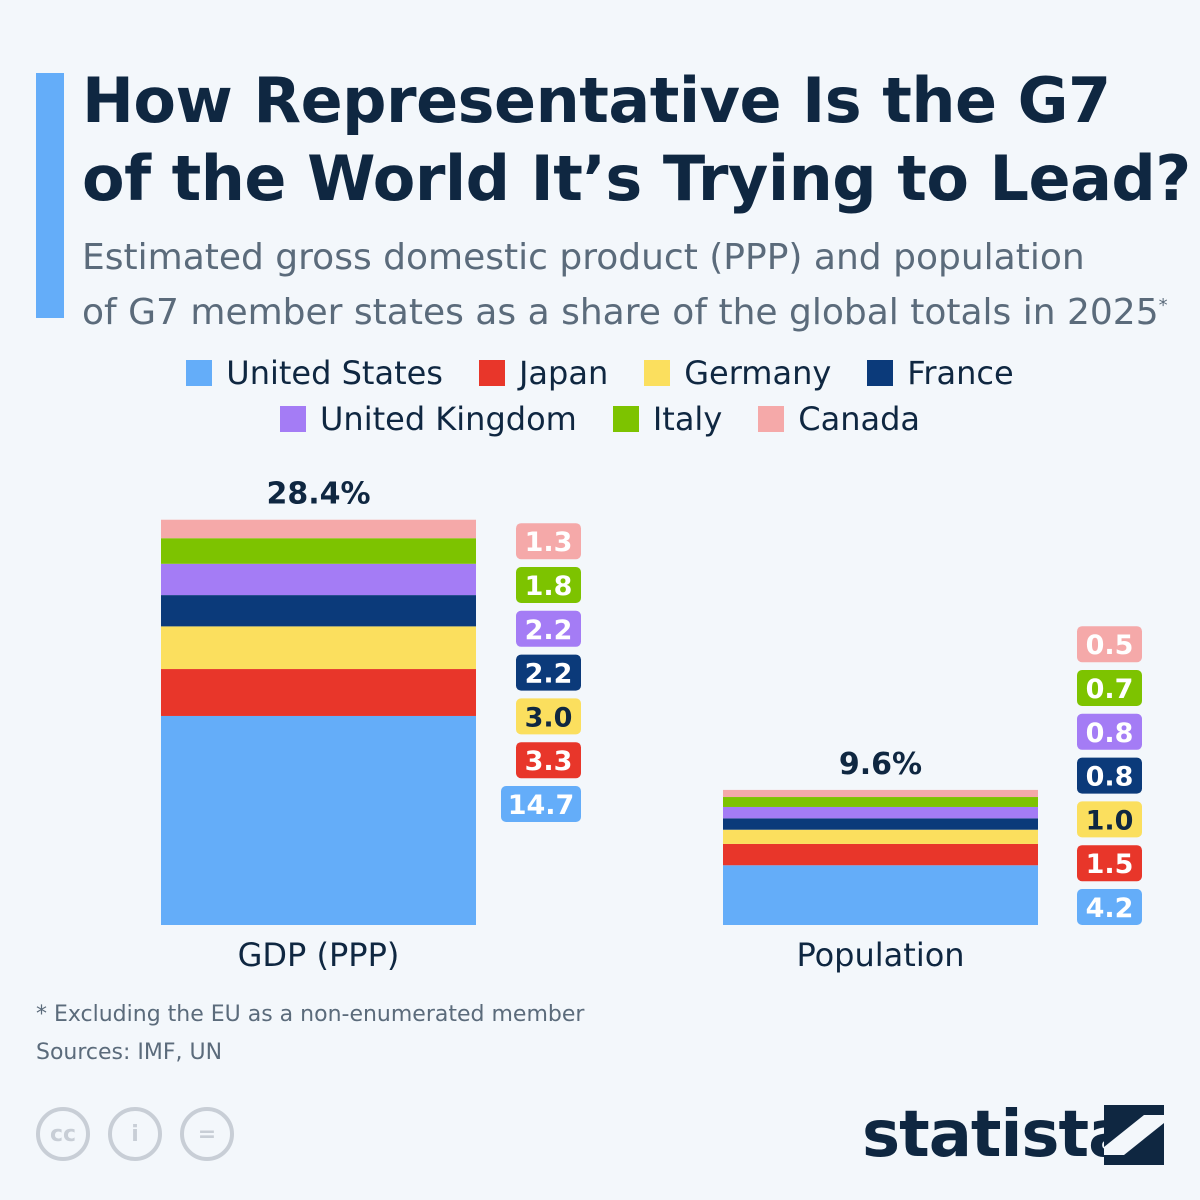  I want to click on sources: Sources: IMF, UN, so click(129, 1052).